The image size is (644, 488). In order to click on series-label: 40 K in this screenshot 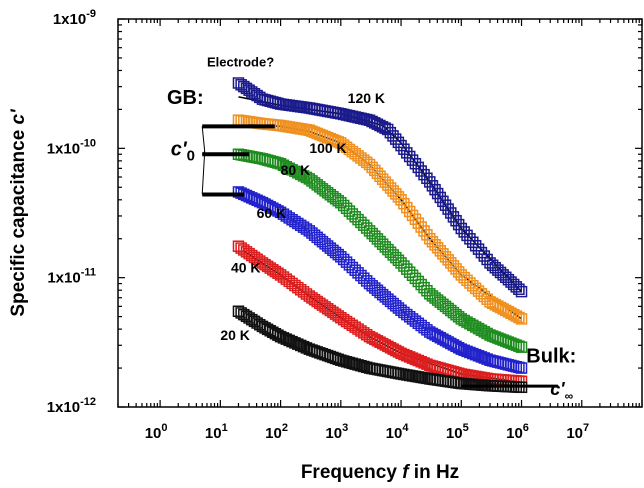, I will do `click(246, 267)`.